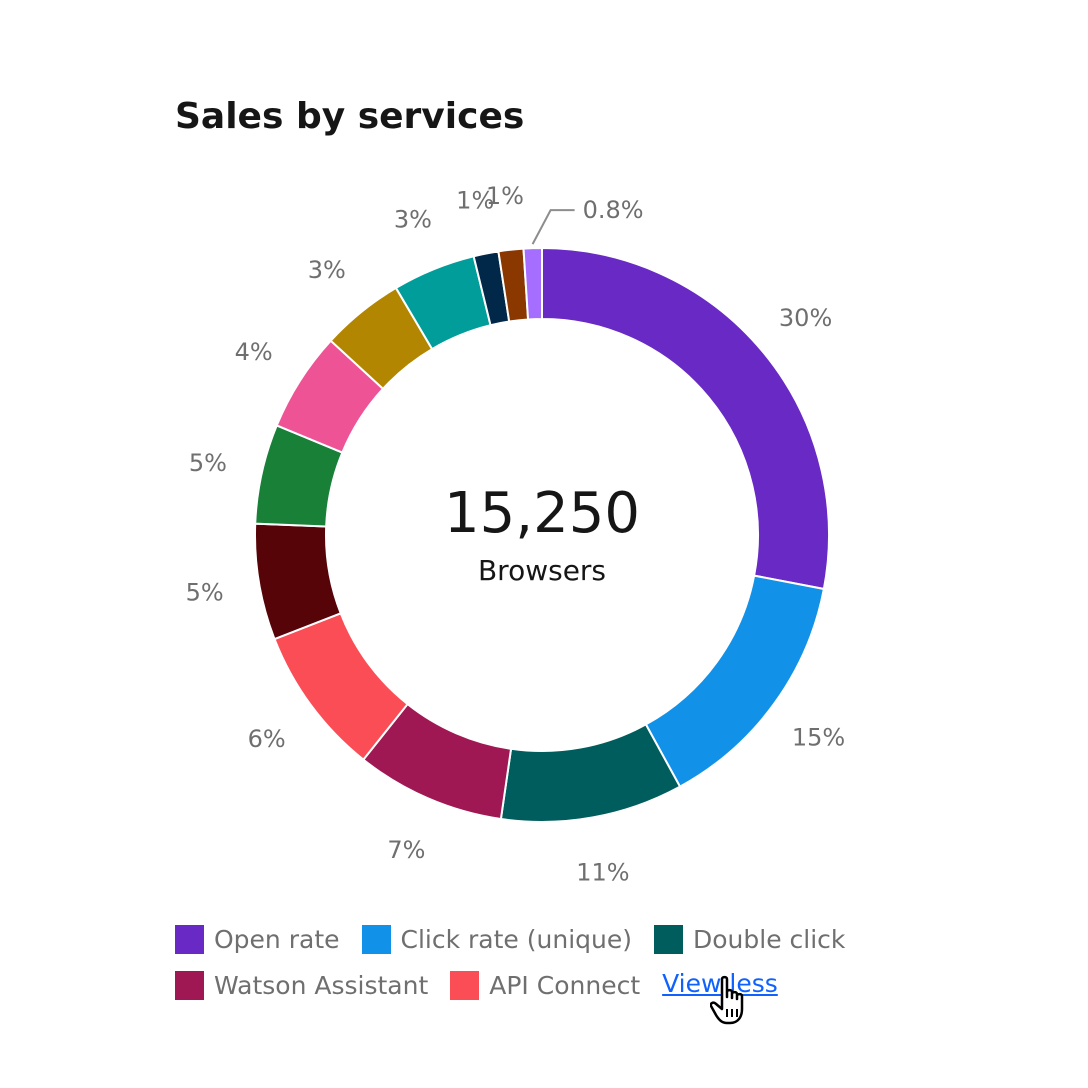  What do you see at coordinates (321, 985) in the screenshot?
I see `legend-label: Watson Assistant` at bounding box center [321, 985].